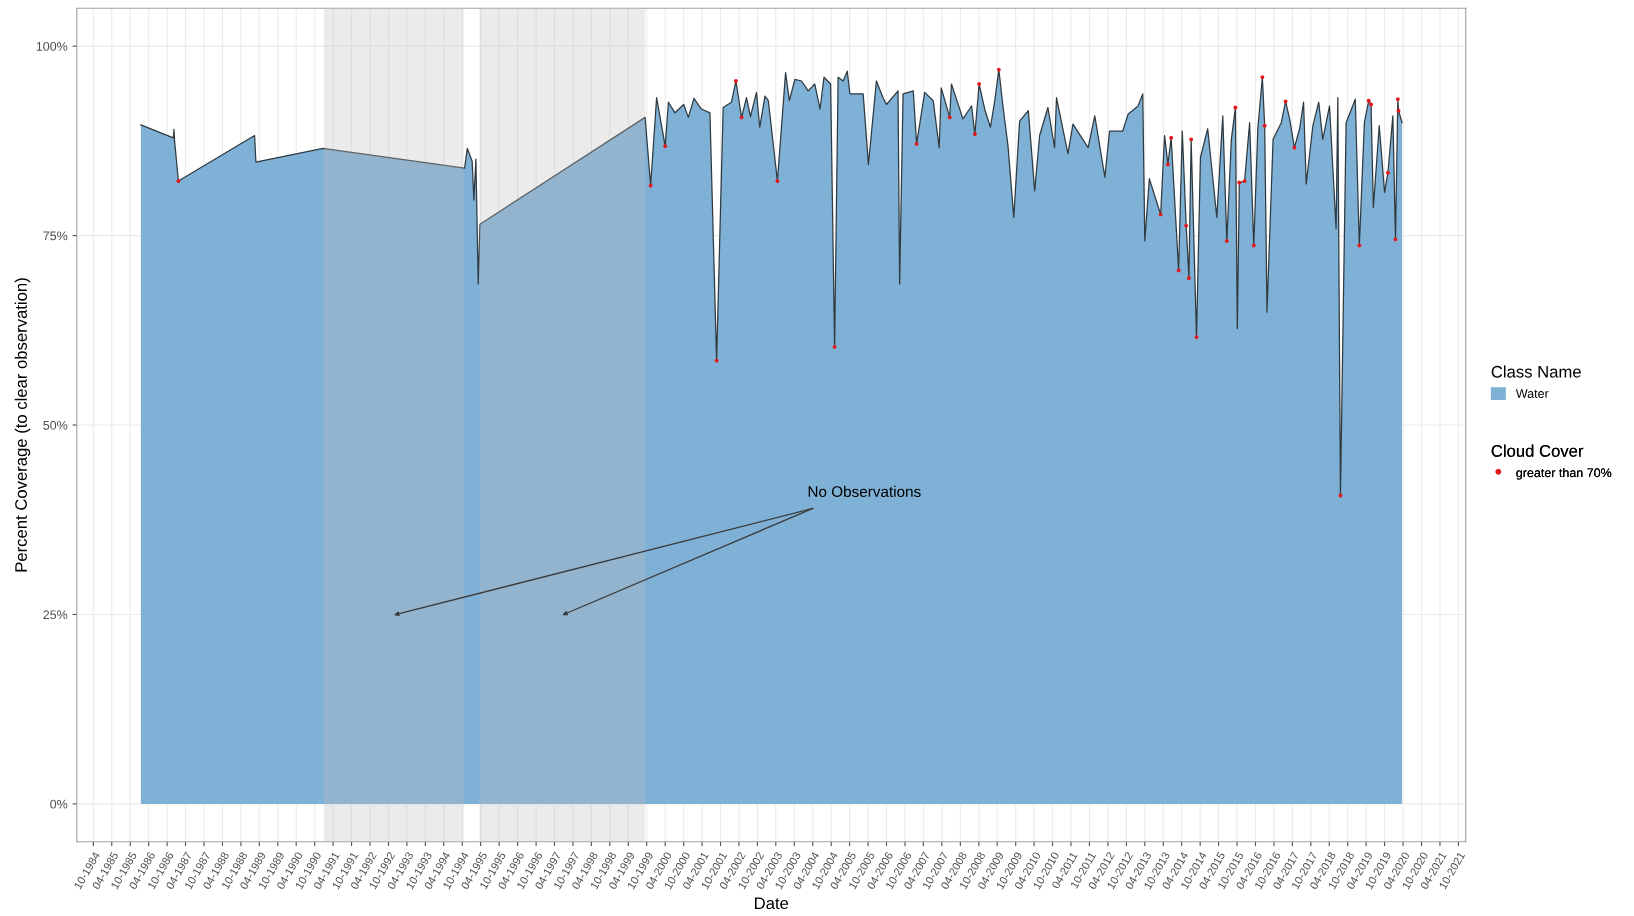 The width and height of the screenshot is (1634, 916). I want to click on legend-label: greater than 70%, so click(1564, 473).